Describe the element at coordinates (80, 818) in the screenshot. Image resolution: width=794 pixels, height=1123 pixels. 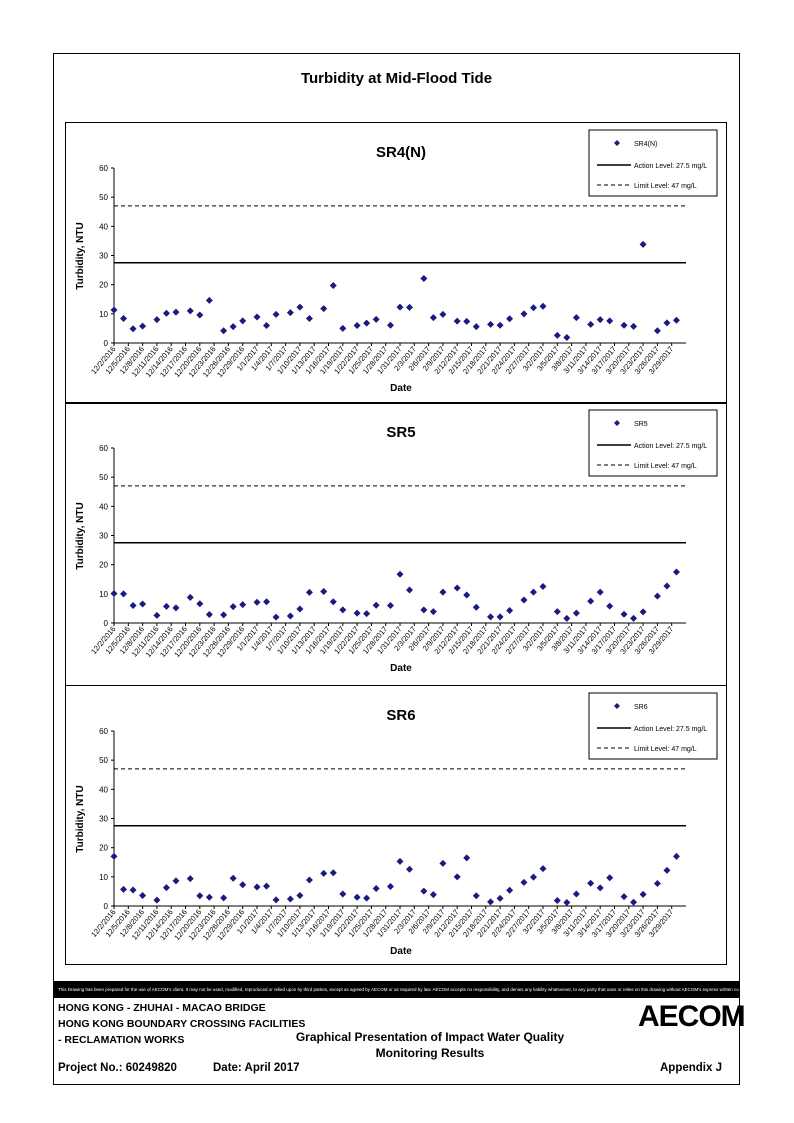
I see `y-axis-label: Turbidity, NTU` at that location.